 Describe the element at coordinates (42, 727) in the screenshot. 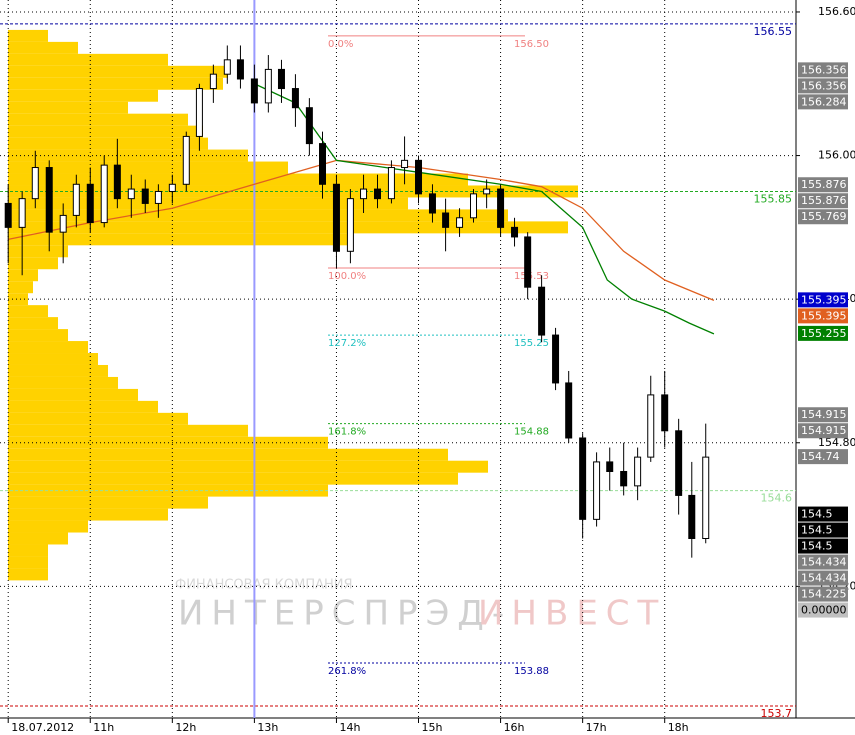

I see `x-tick-label: 18.07.2012` at that location.